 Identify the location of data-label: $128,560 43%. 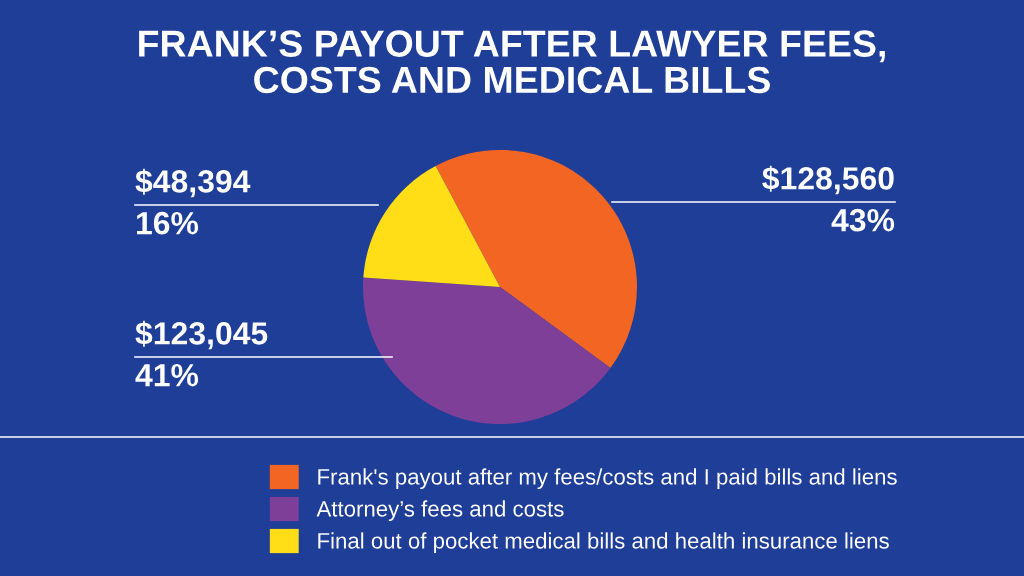
(828, 198).